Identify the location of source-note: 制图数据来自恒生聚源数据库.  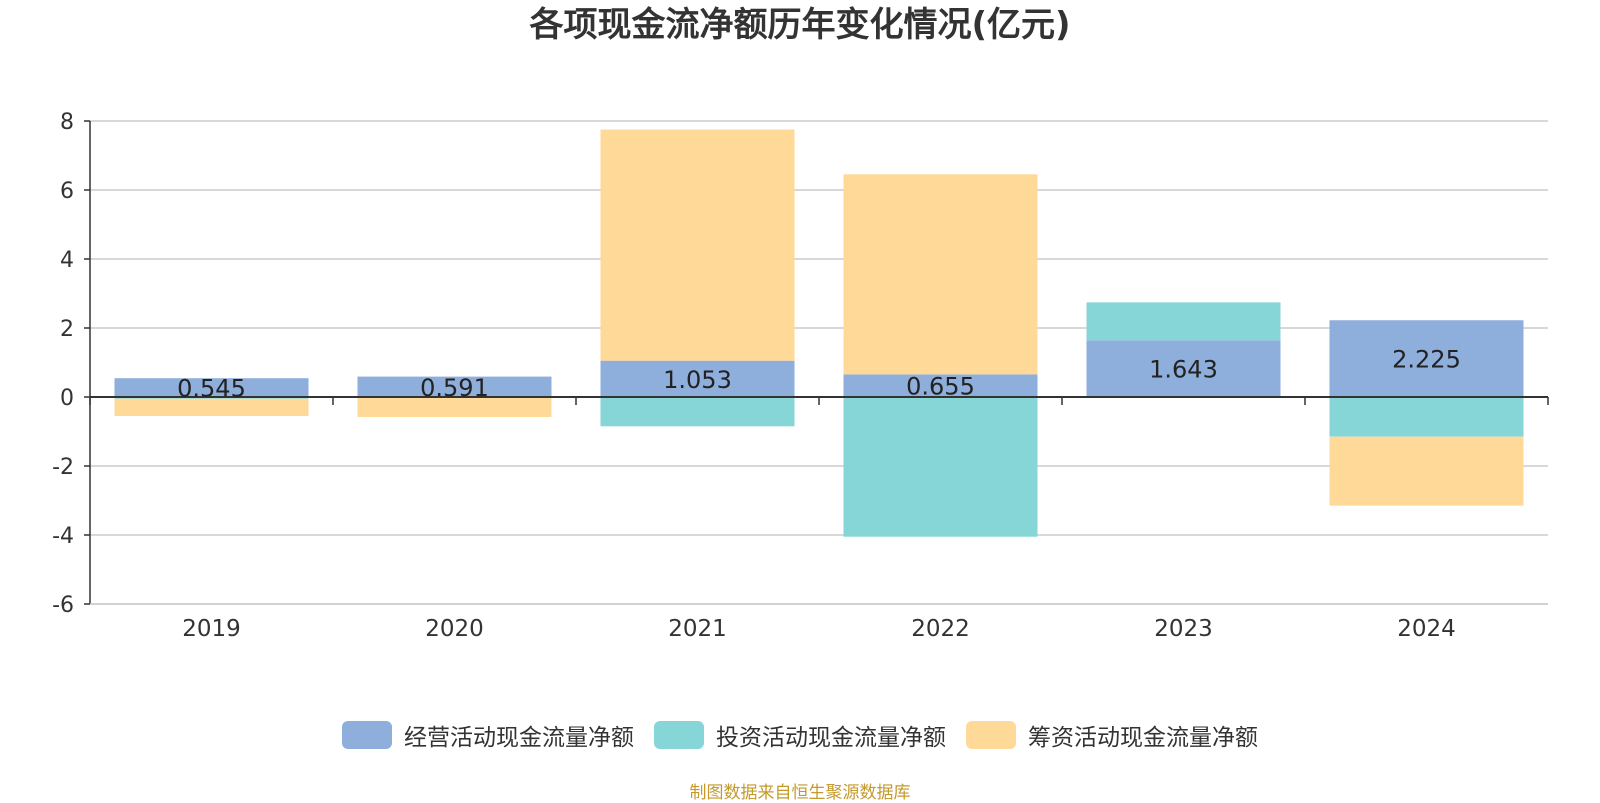
(800, 793).